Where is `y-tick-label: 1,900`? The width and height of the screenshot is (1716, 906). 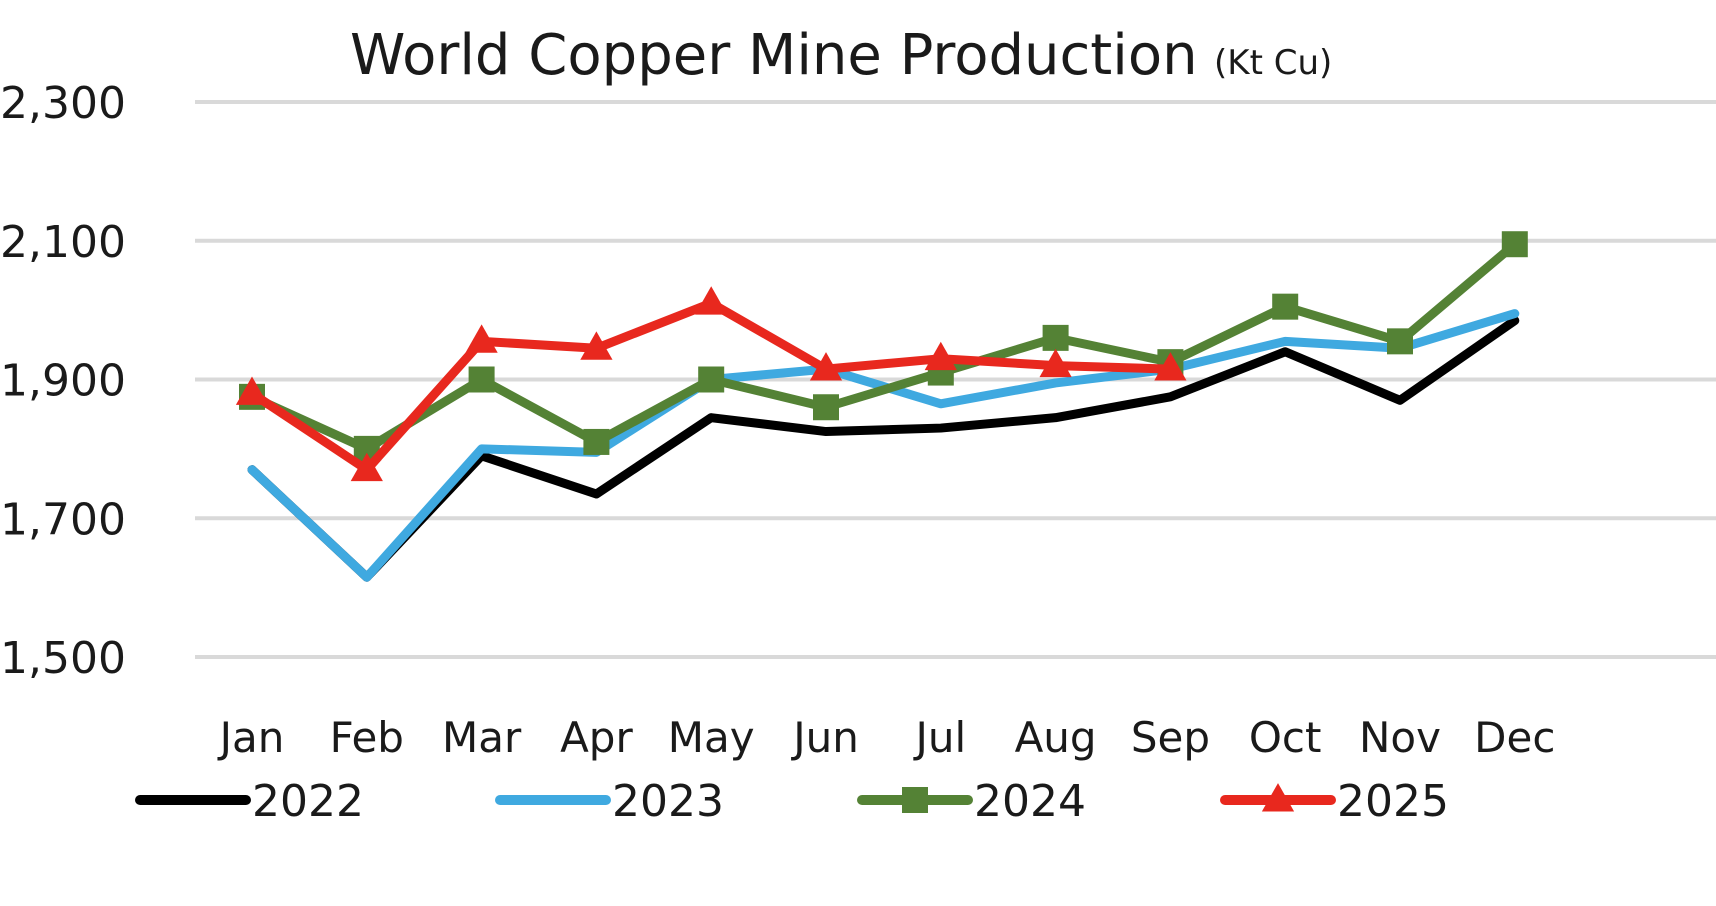 y-tick-label: 1,900 is located at coordinates (63, 381).